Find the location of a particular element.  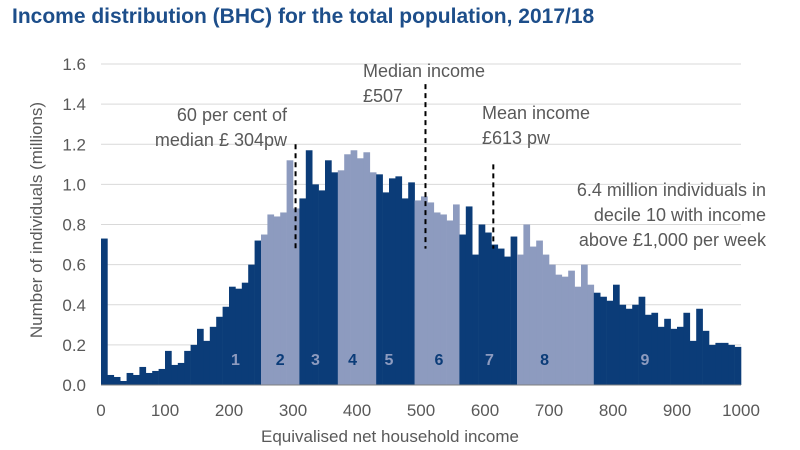

decile-label: 6 is located at coordinates (438, 360).